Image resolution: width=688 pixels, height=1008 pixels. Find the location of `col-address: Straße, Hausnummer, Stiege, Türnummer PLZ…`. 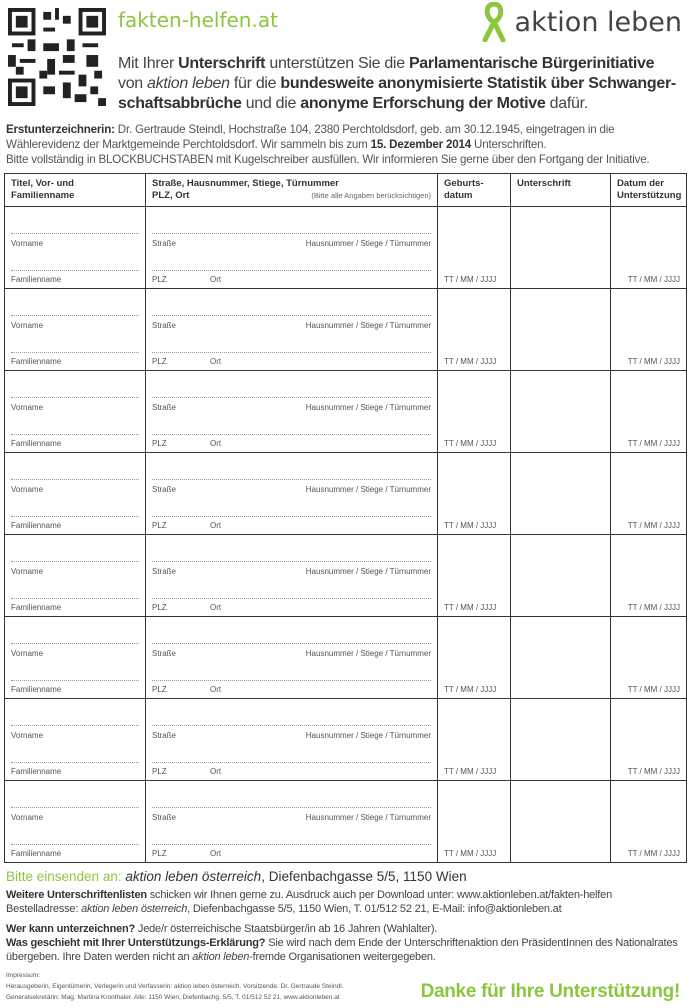

col-address: Straße, Hausnummer, Stiege, Türnummer PLZ… is located at coordinates (291, 190).